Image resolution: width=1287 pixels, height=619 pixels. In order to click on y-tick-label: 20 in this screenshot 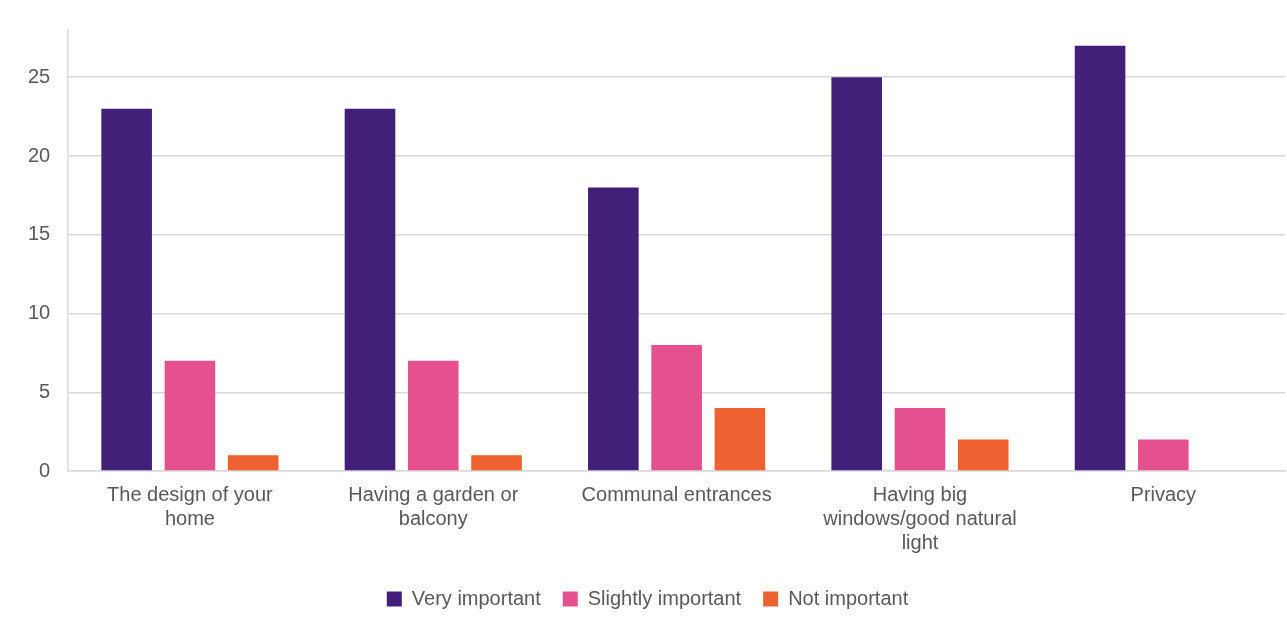, I will do `click(39, 154)`.